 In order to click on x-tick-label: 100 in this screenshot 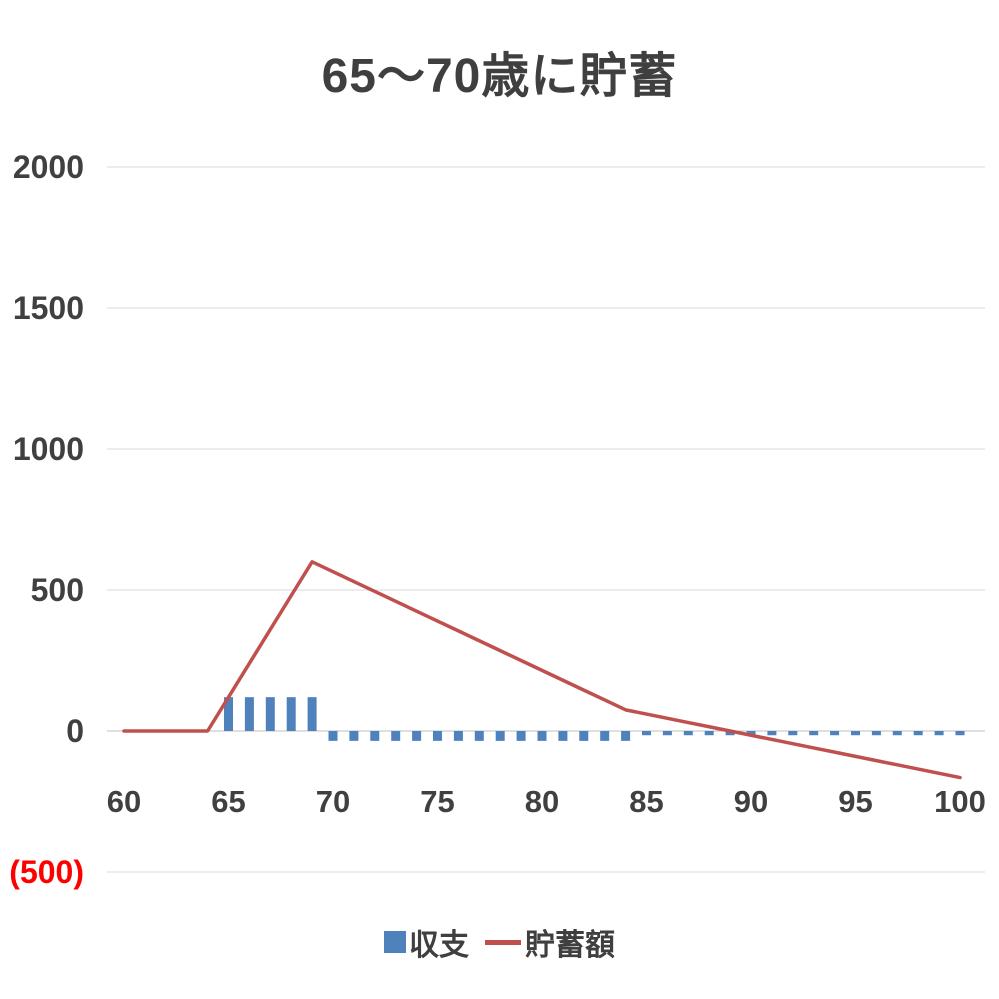, I will do `click(960, 801)`.